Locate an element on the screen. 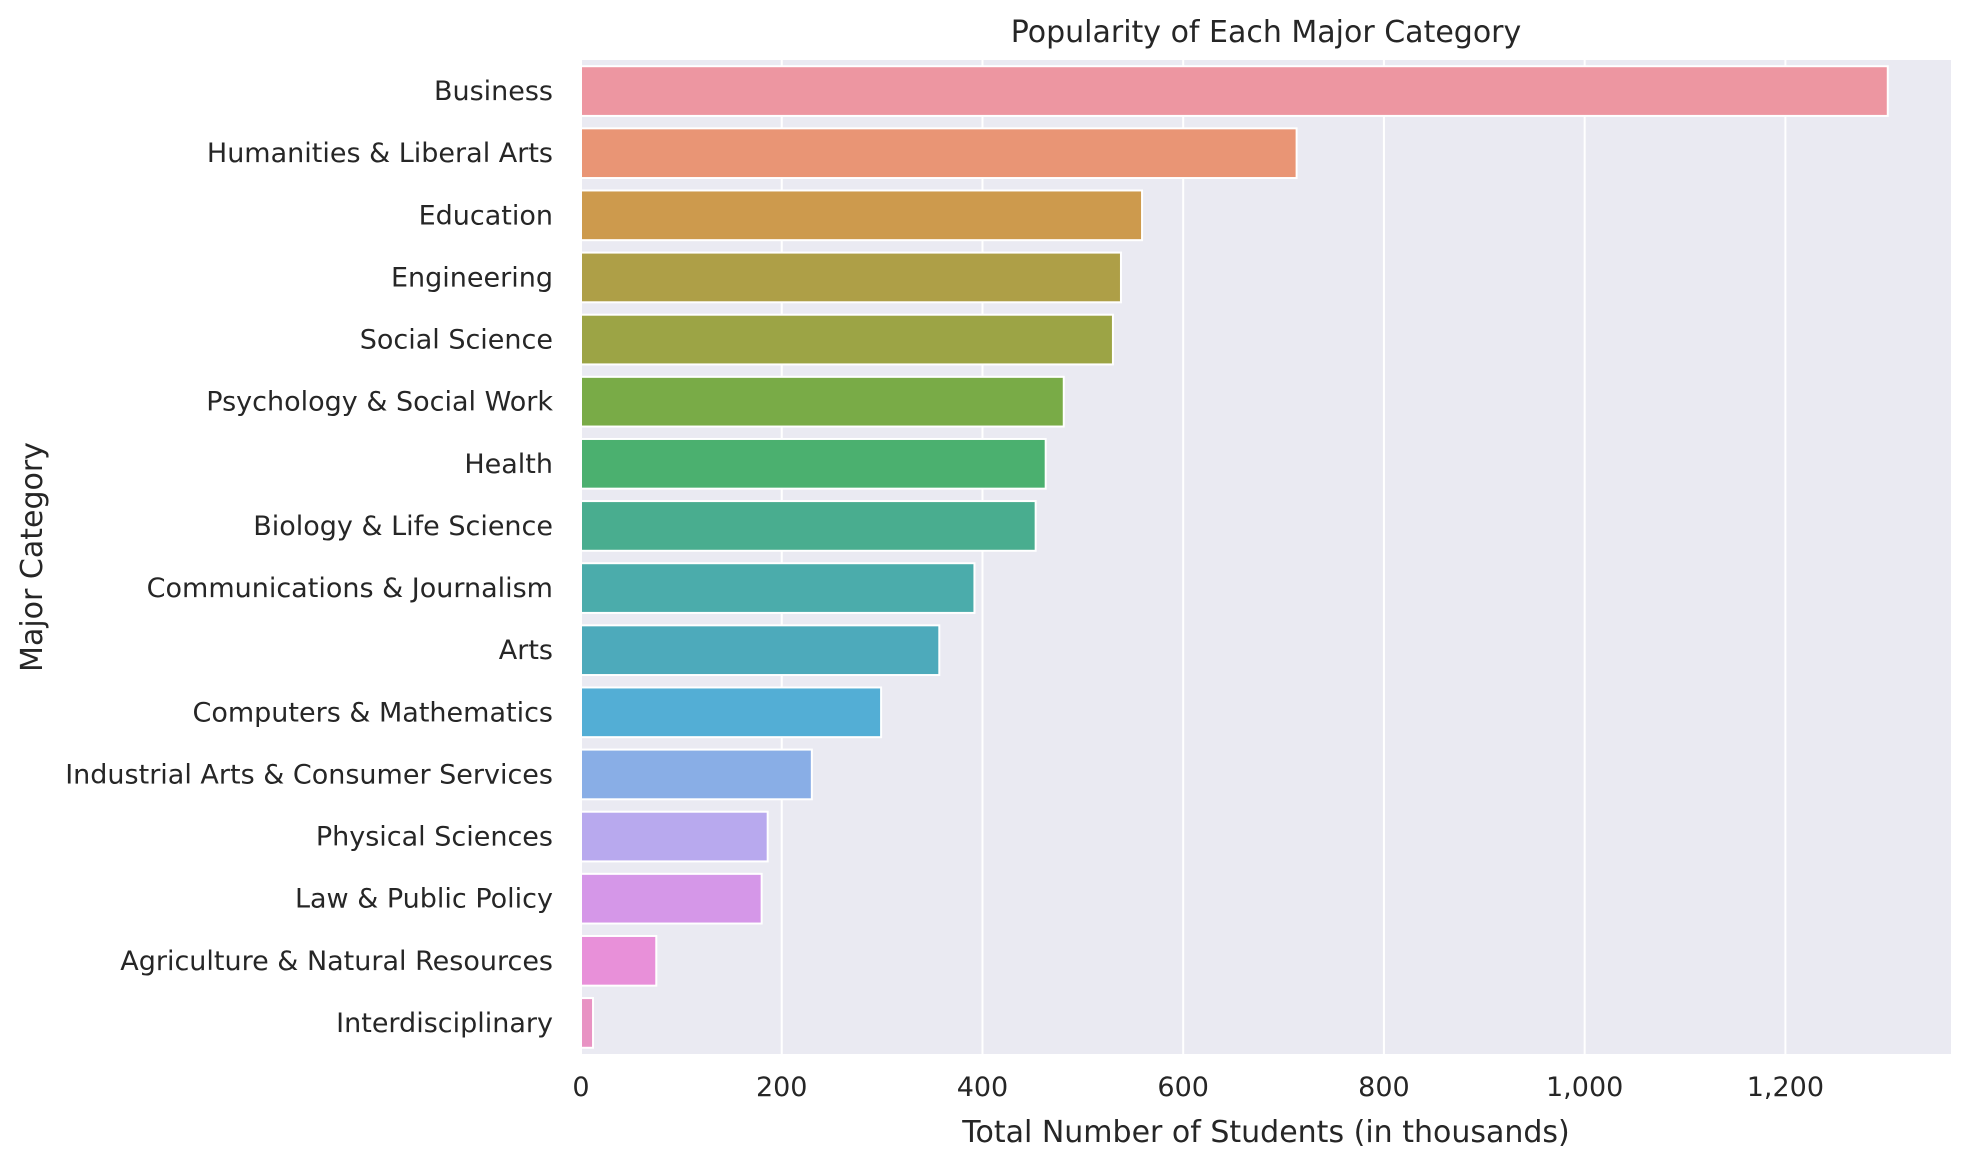 This screenshot has height=1168, width=1968. category-label: Health is located at coordinates (508, 464).